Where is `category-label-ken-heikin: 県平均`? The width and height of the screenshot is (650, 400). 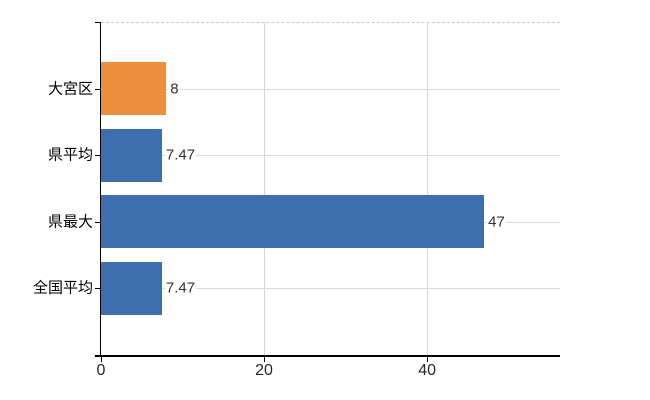
category-label-ken-heikin: 県平均 is located at coordinates (70, 155).